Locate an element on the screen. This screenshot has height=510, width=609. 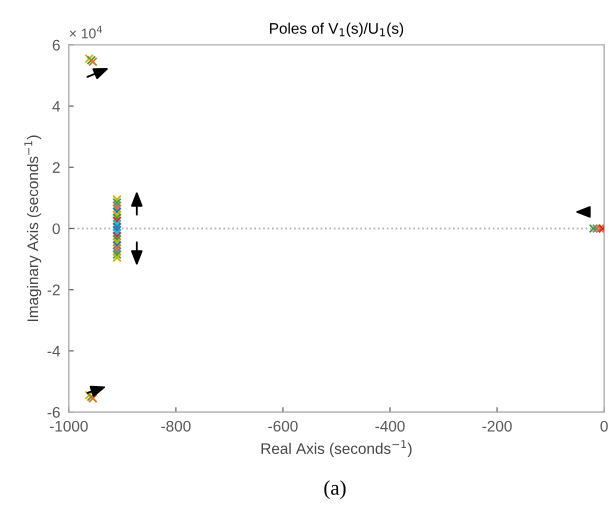
y-tick-label: -6 is located at coordinates (54, 412).